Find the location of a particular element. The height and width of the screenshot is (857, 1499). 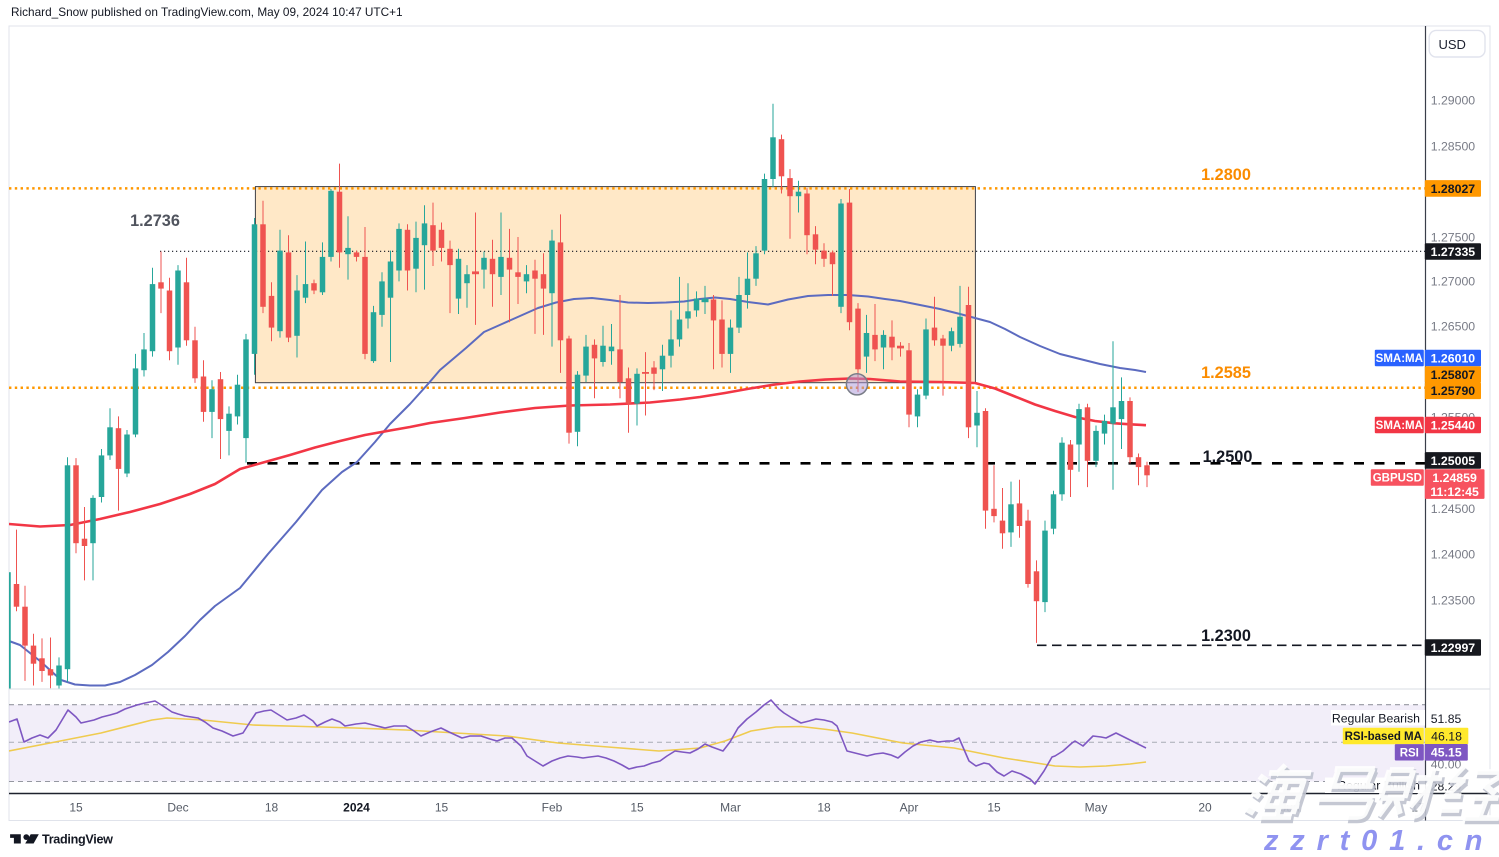

svg-text: 1.24859 is located at coordinates (1454, 478).